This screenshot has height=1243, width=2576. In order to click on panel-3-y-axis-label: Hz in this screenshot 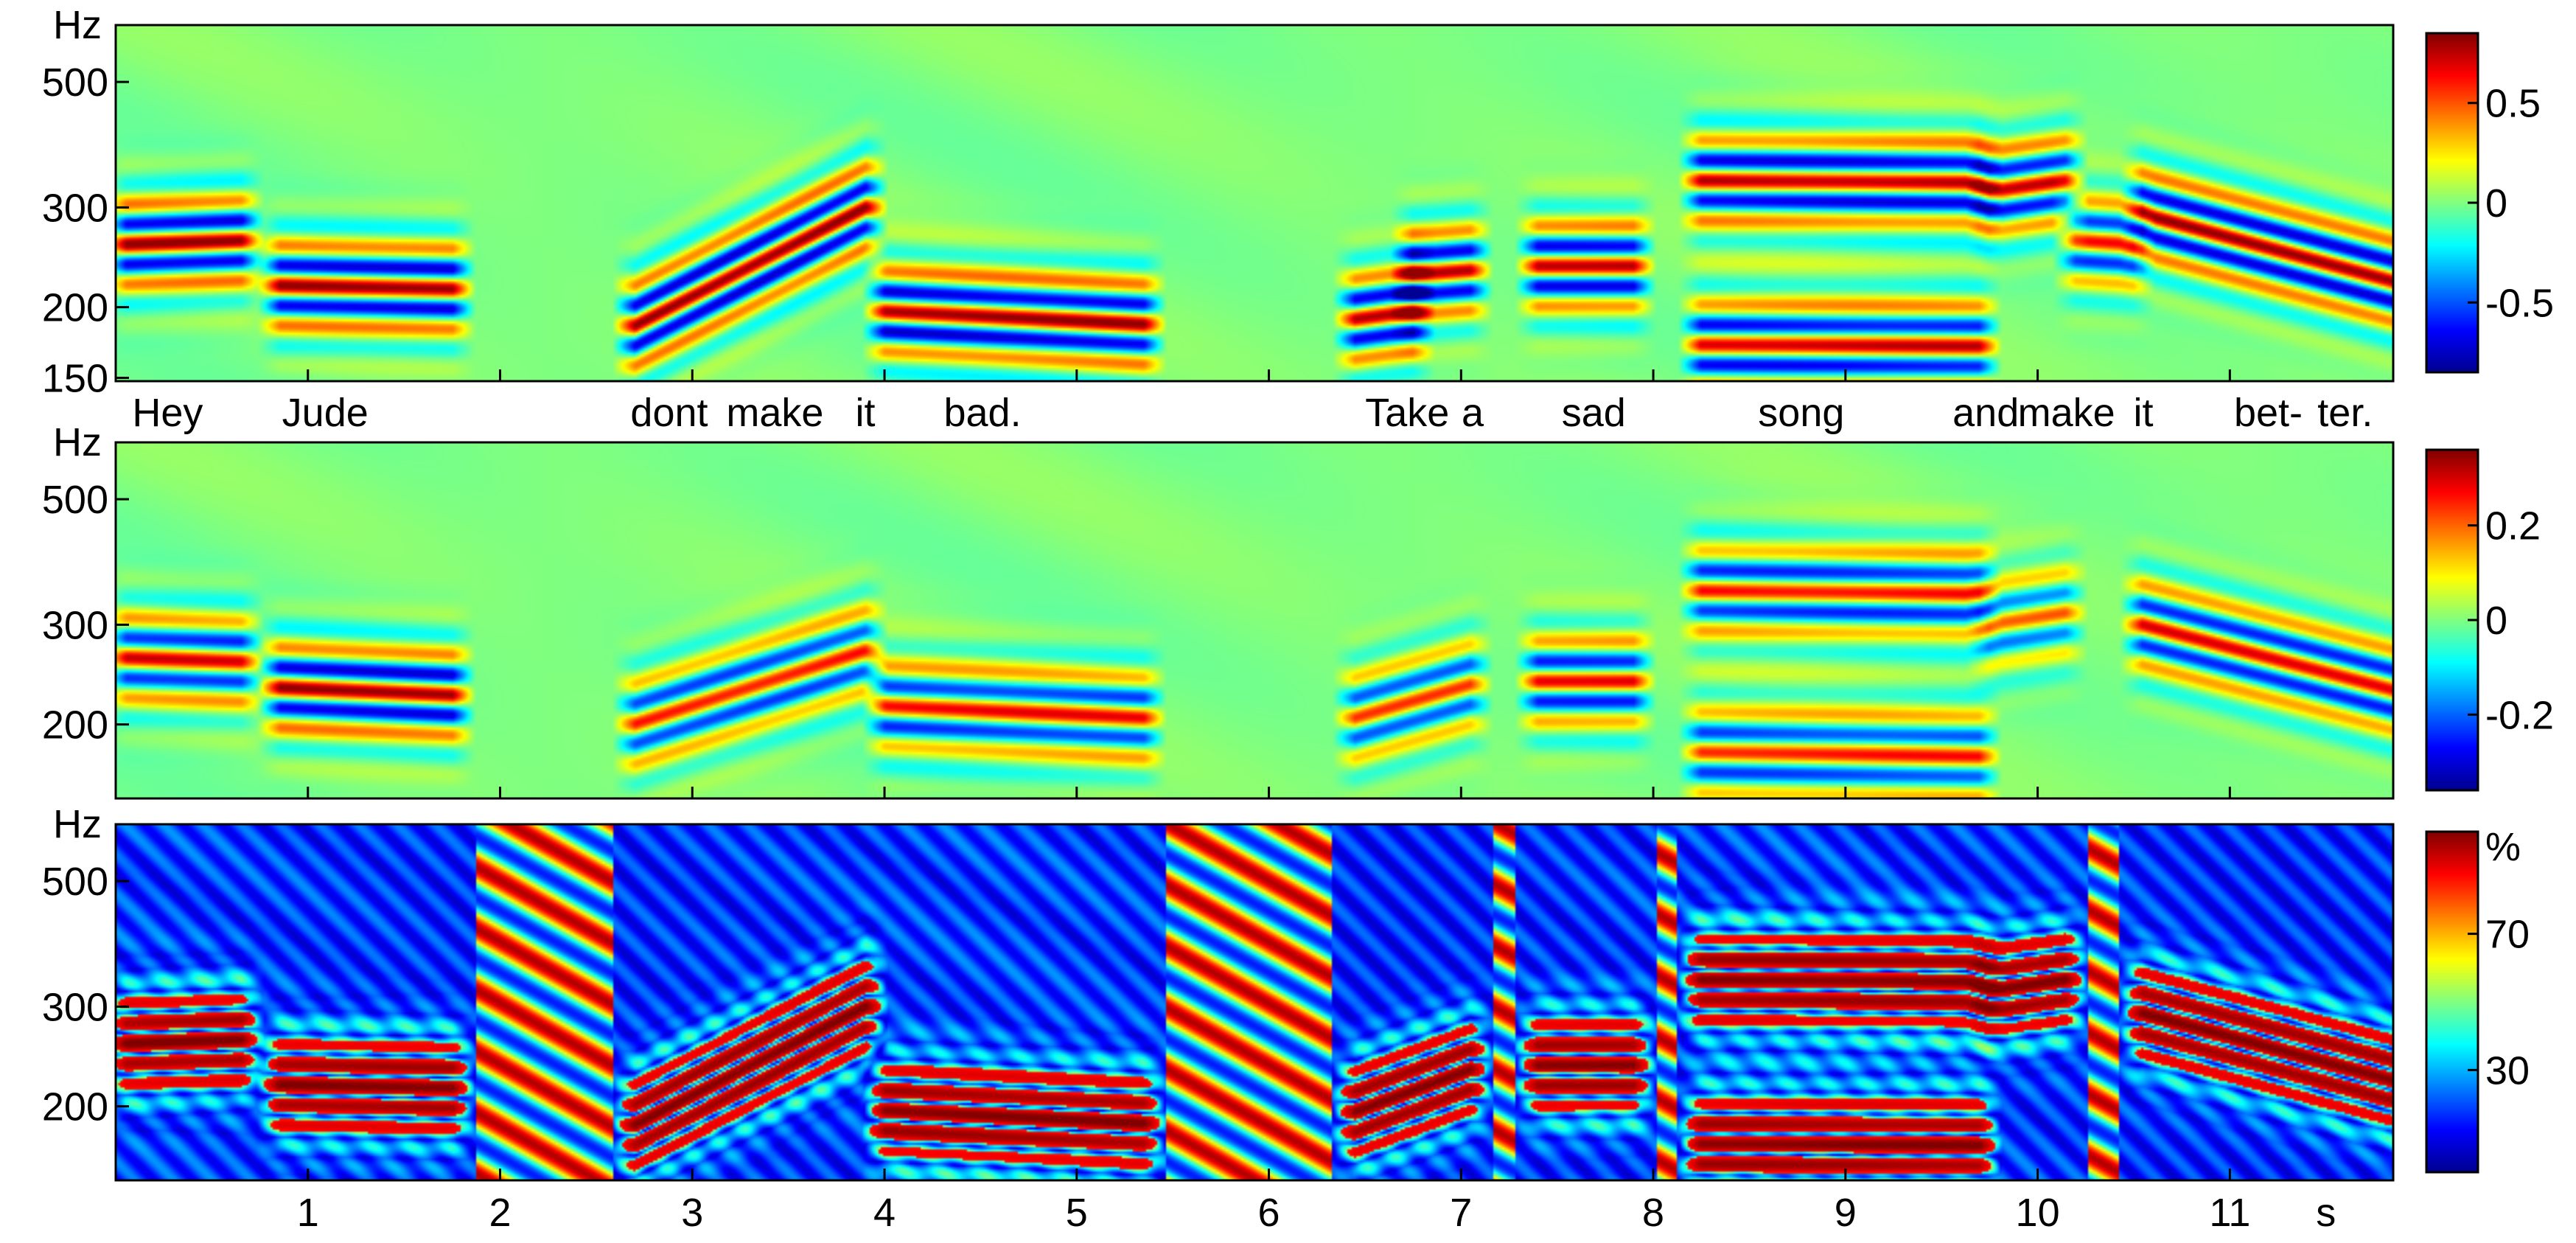, I will do `click(77, 824)`.